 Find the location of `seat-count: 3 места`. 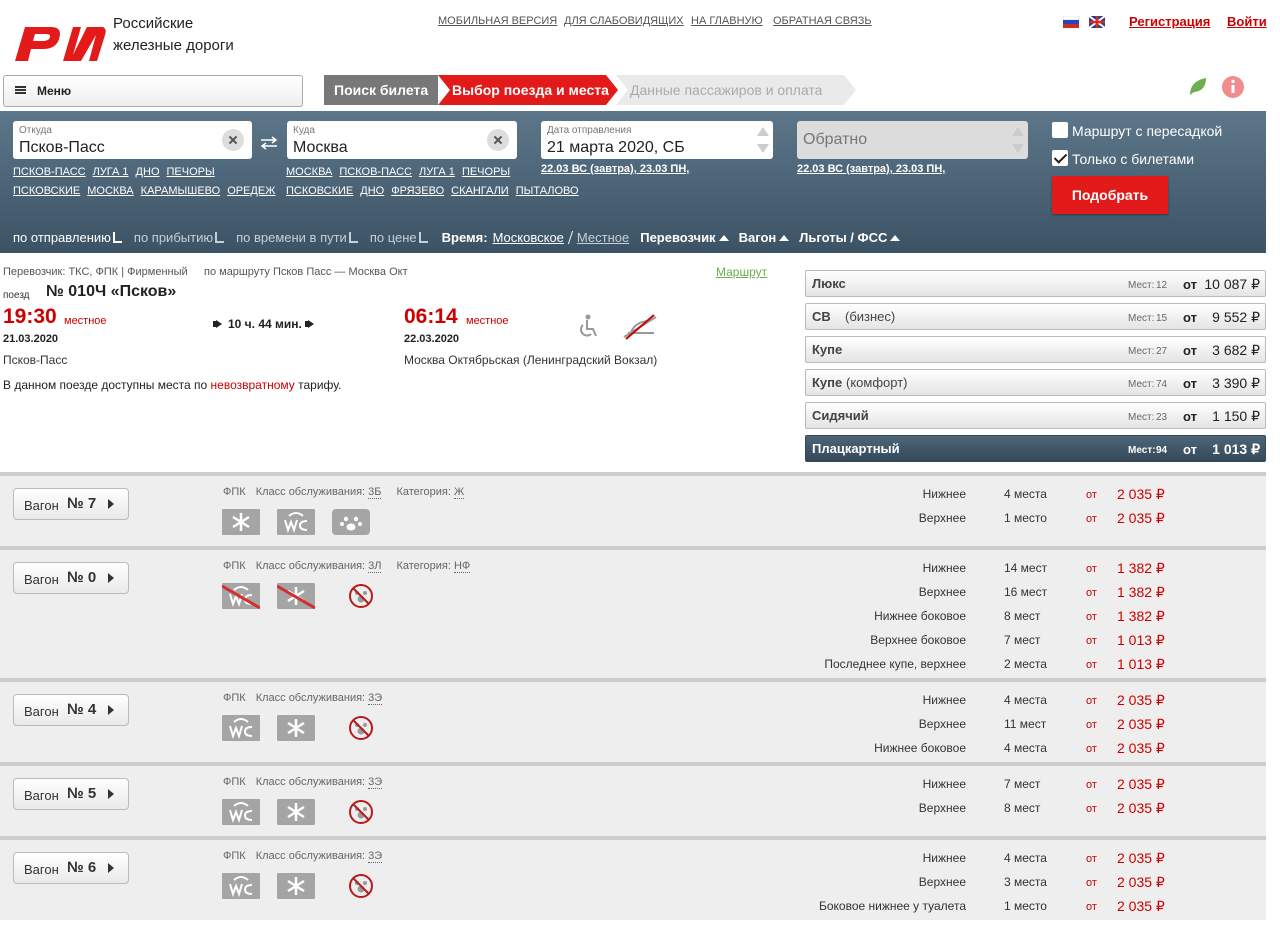

seat-count: 3 места is located at coordinates (1025, 882).